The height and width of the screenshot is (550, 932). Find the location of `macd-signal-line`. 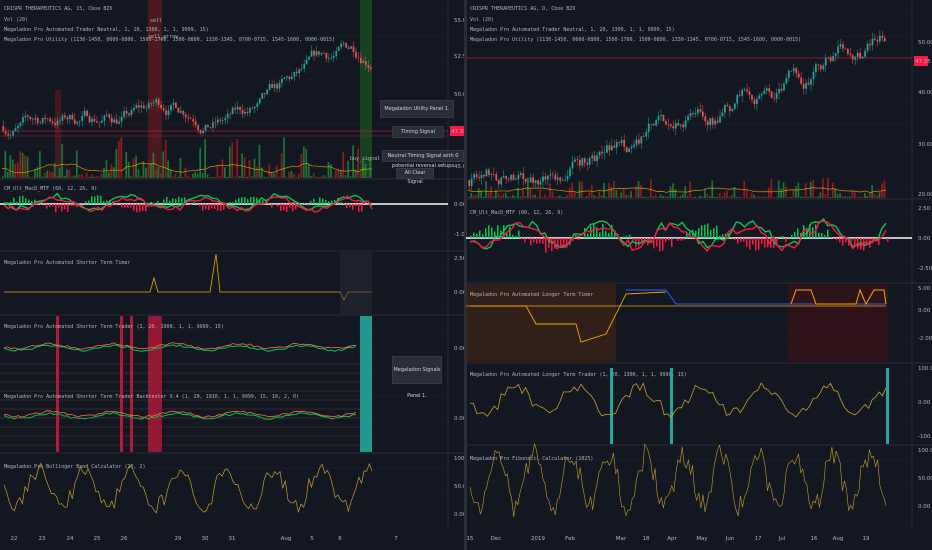

macd-signal-line is located at coordinates (188, 201).